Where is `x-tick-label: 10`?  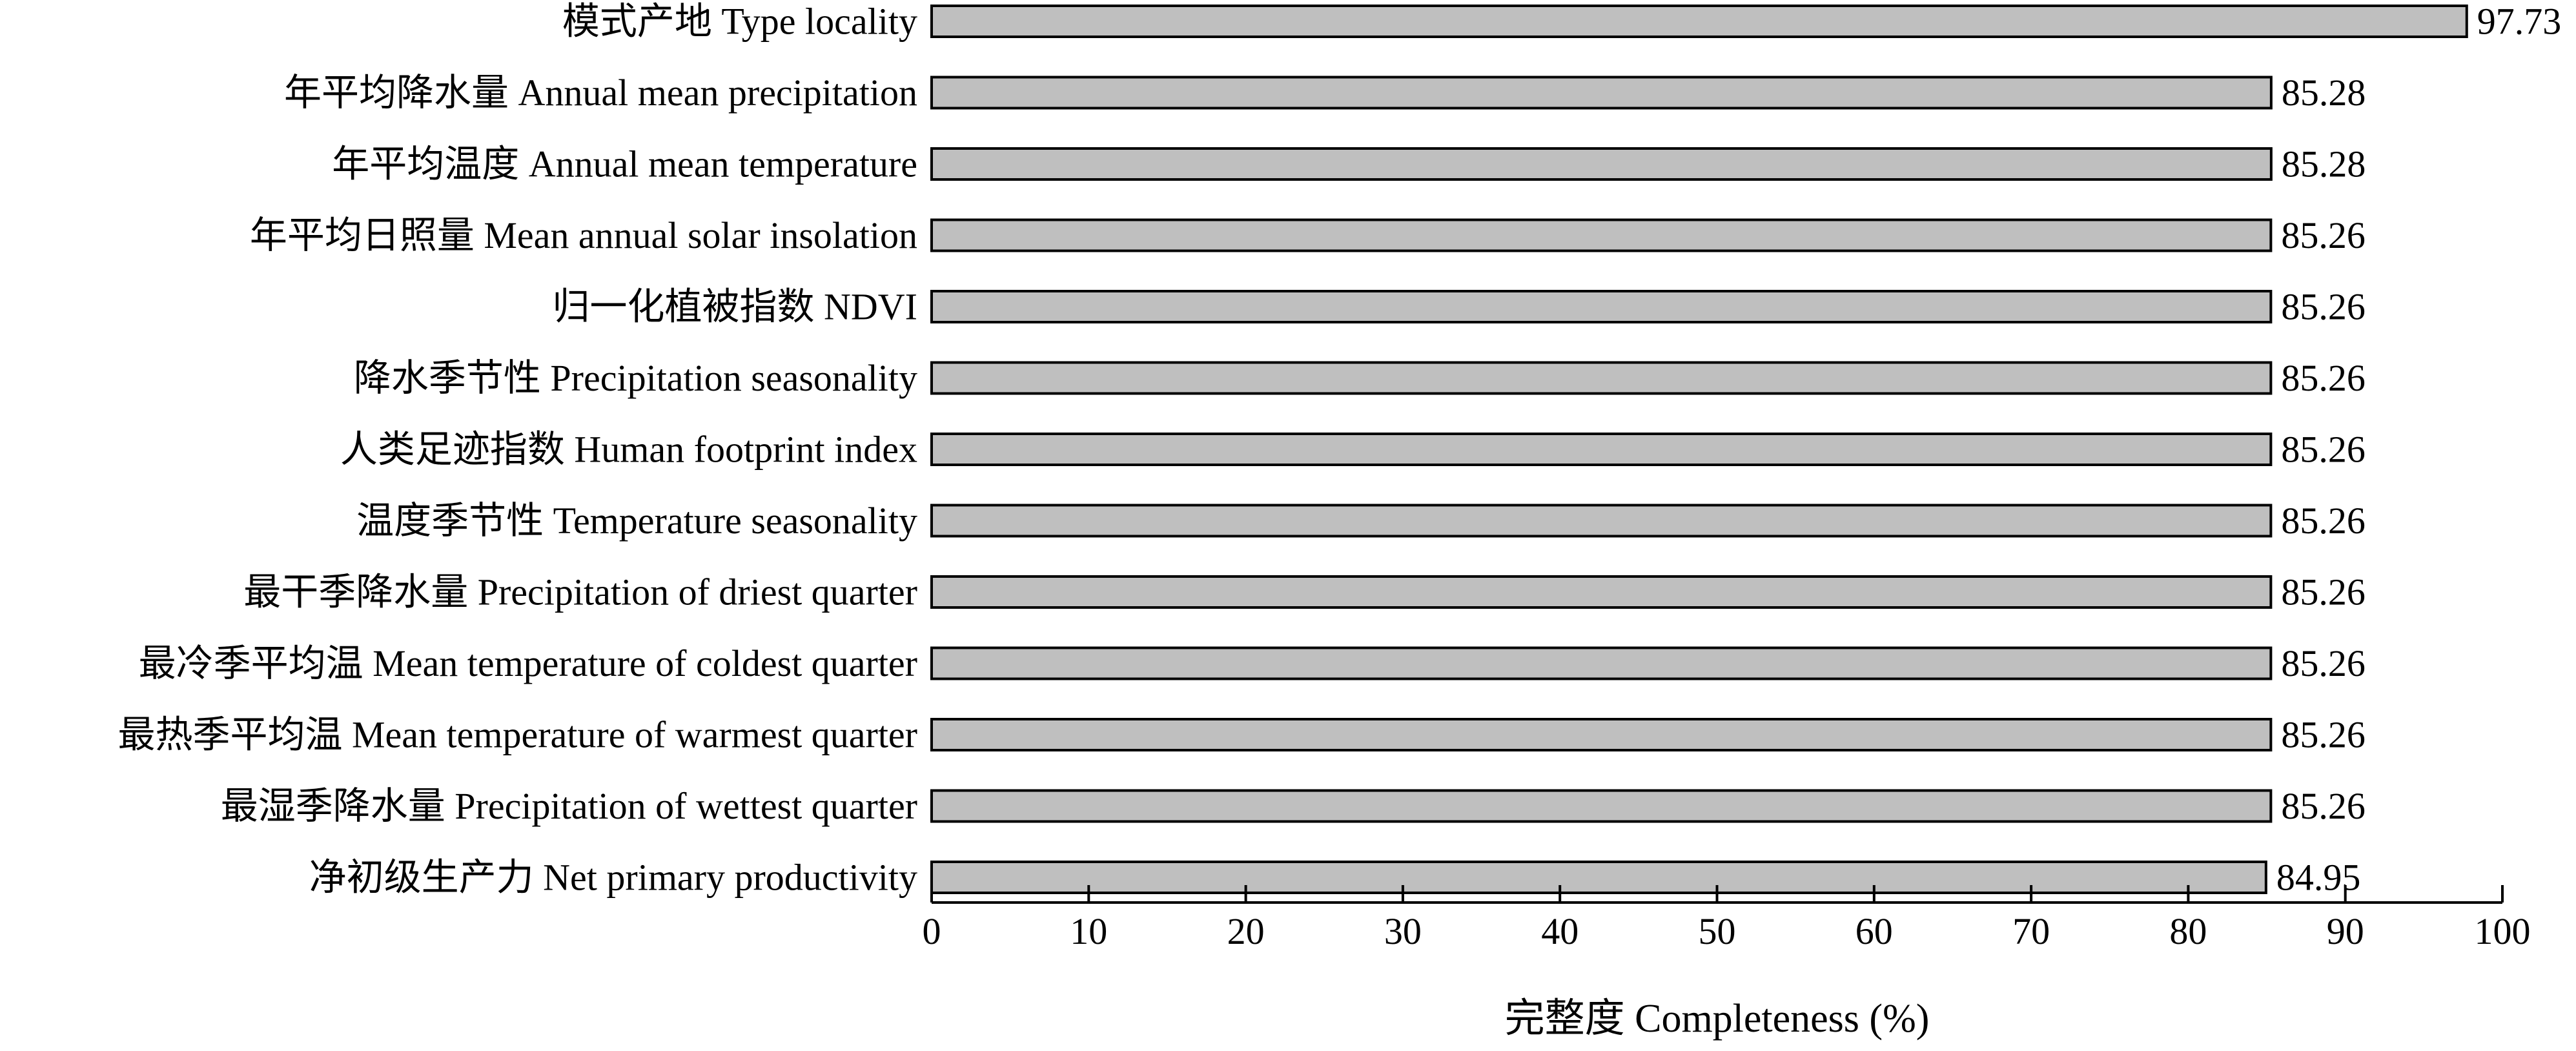 x-tick-label: 10 is located at coordinates (1088, 931).